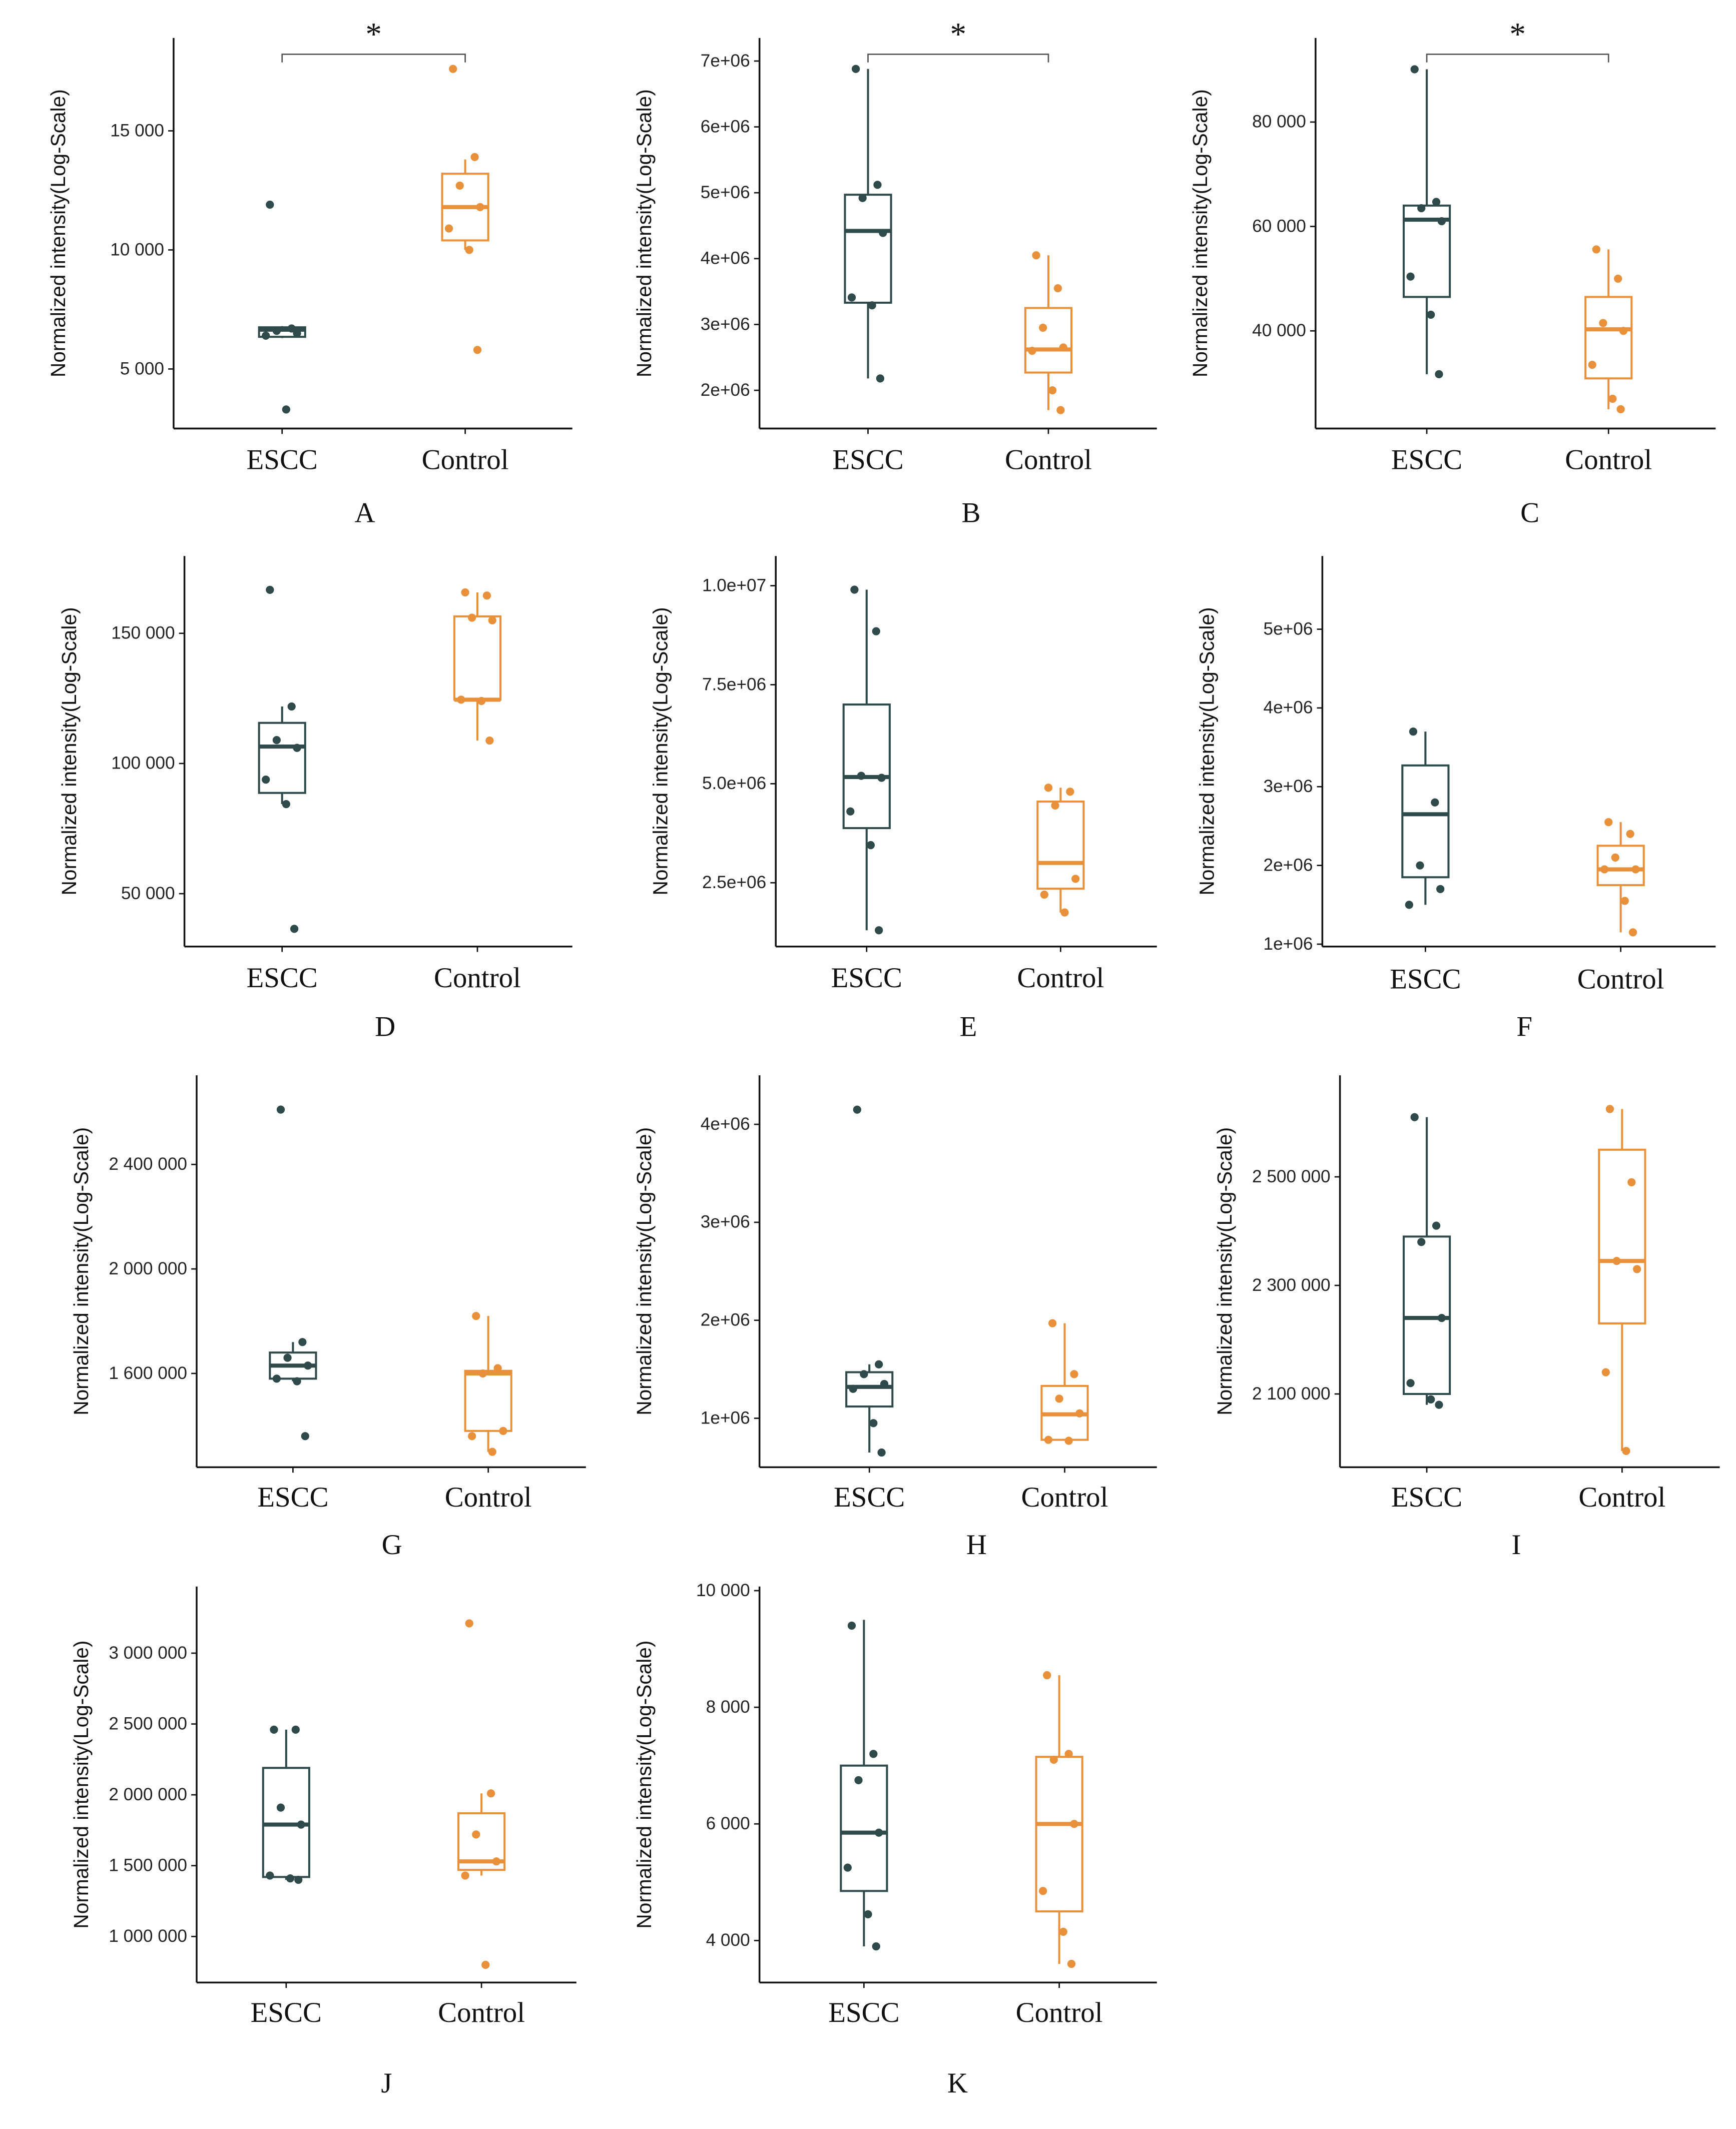 The image size is (1736, 2129). I want to click on y-tick-label: 2 400 000, so click(148, 1164).